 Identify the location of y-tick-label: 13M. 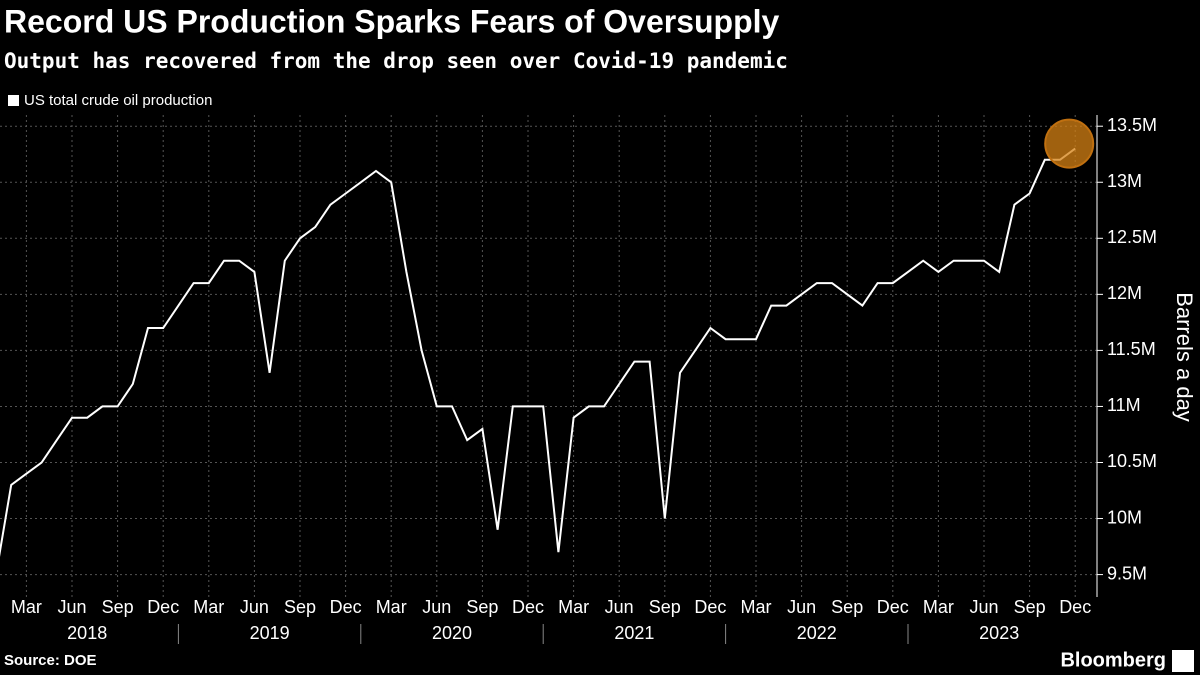
(1124, 181).